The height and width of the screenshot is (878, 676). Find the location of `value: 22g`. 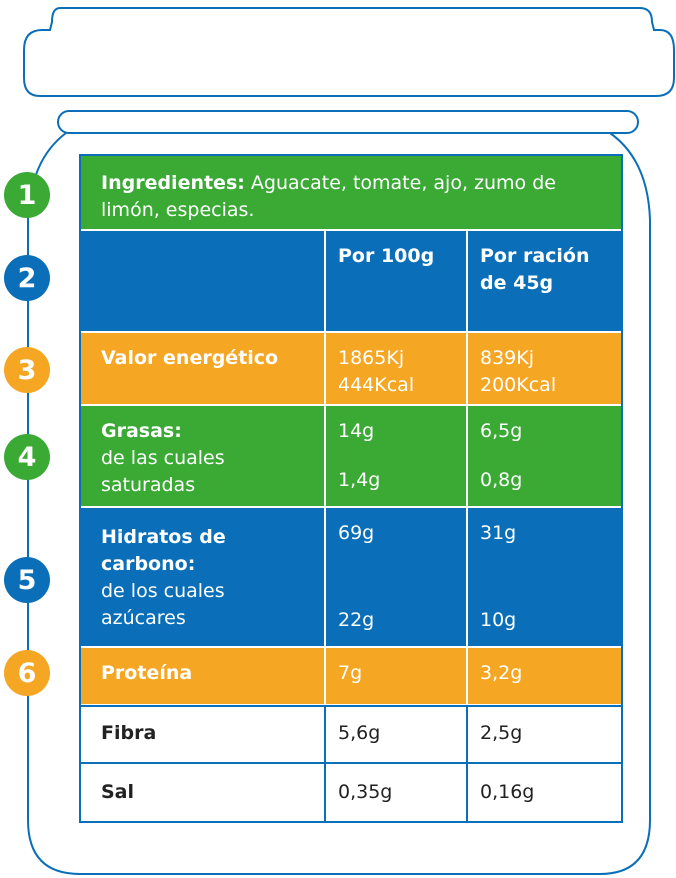

value: 22g is located at coordinates (356, 620).